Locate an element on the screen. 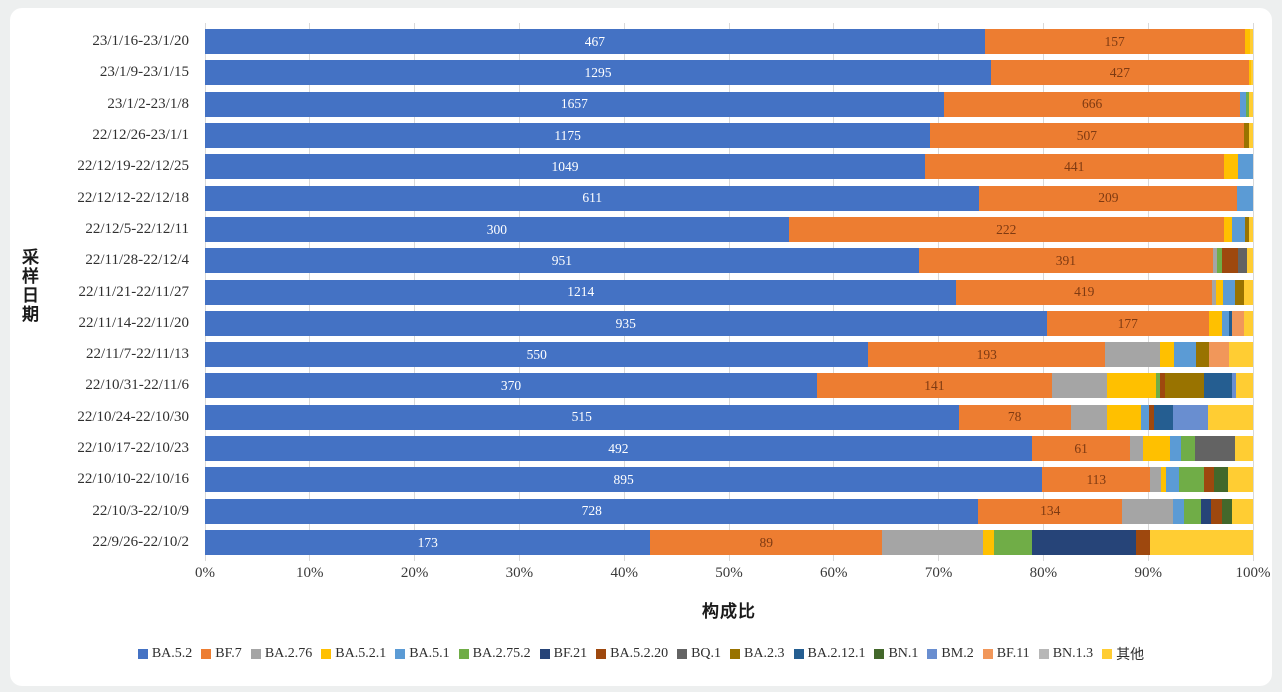 The height and width of the screenshot is (692, 1282). y-axis-label: 22/11/14-22/11/20 is located at coordinates (133, 322).